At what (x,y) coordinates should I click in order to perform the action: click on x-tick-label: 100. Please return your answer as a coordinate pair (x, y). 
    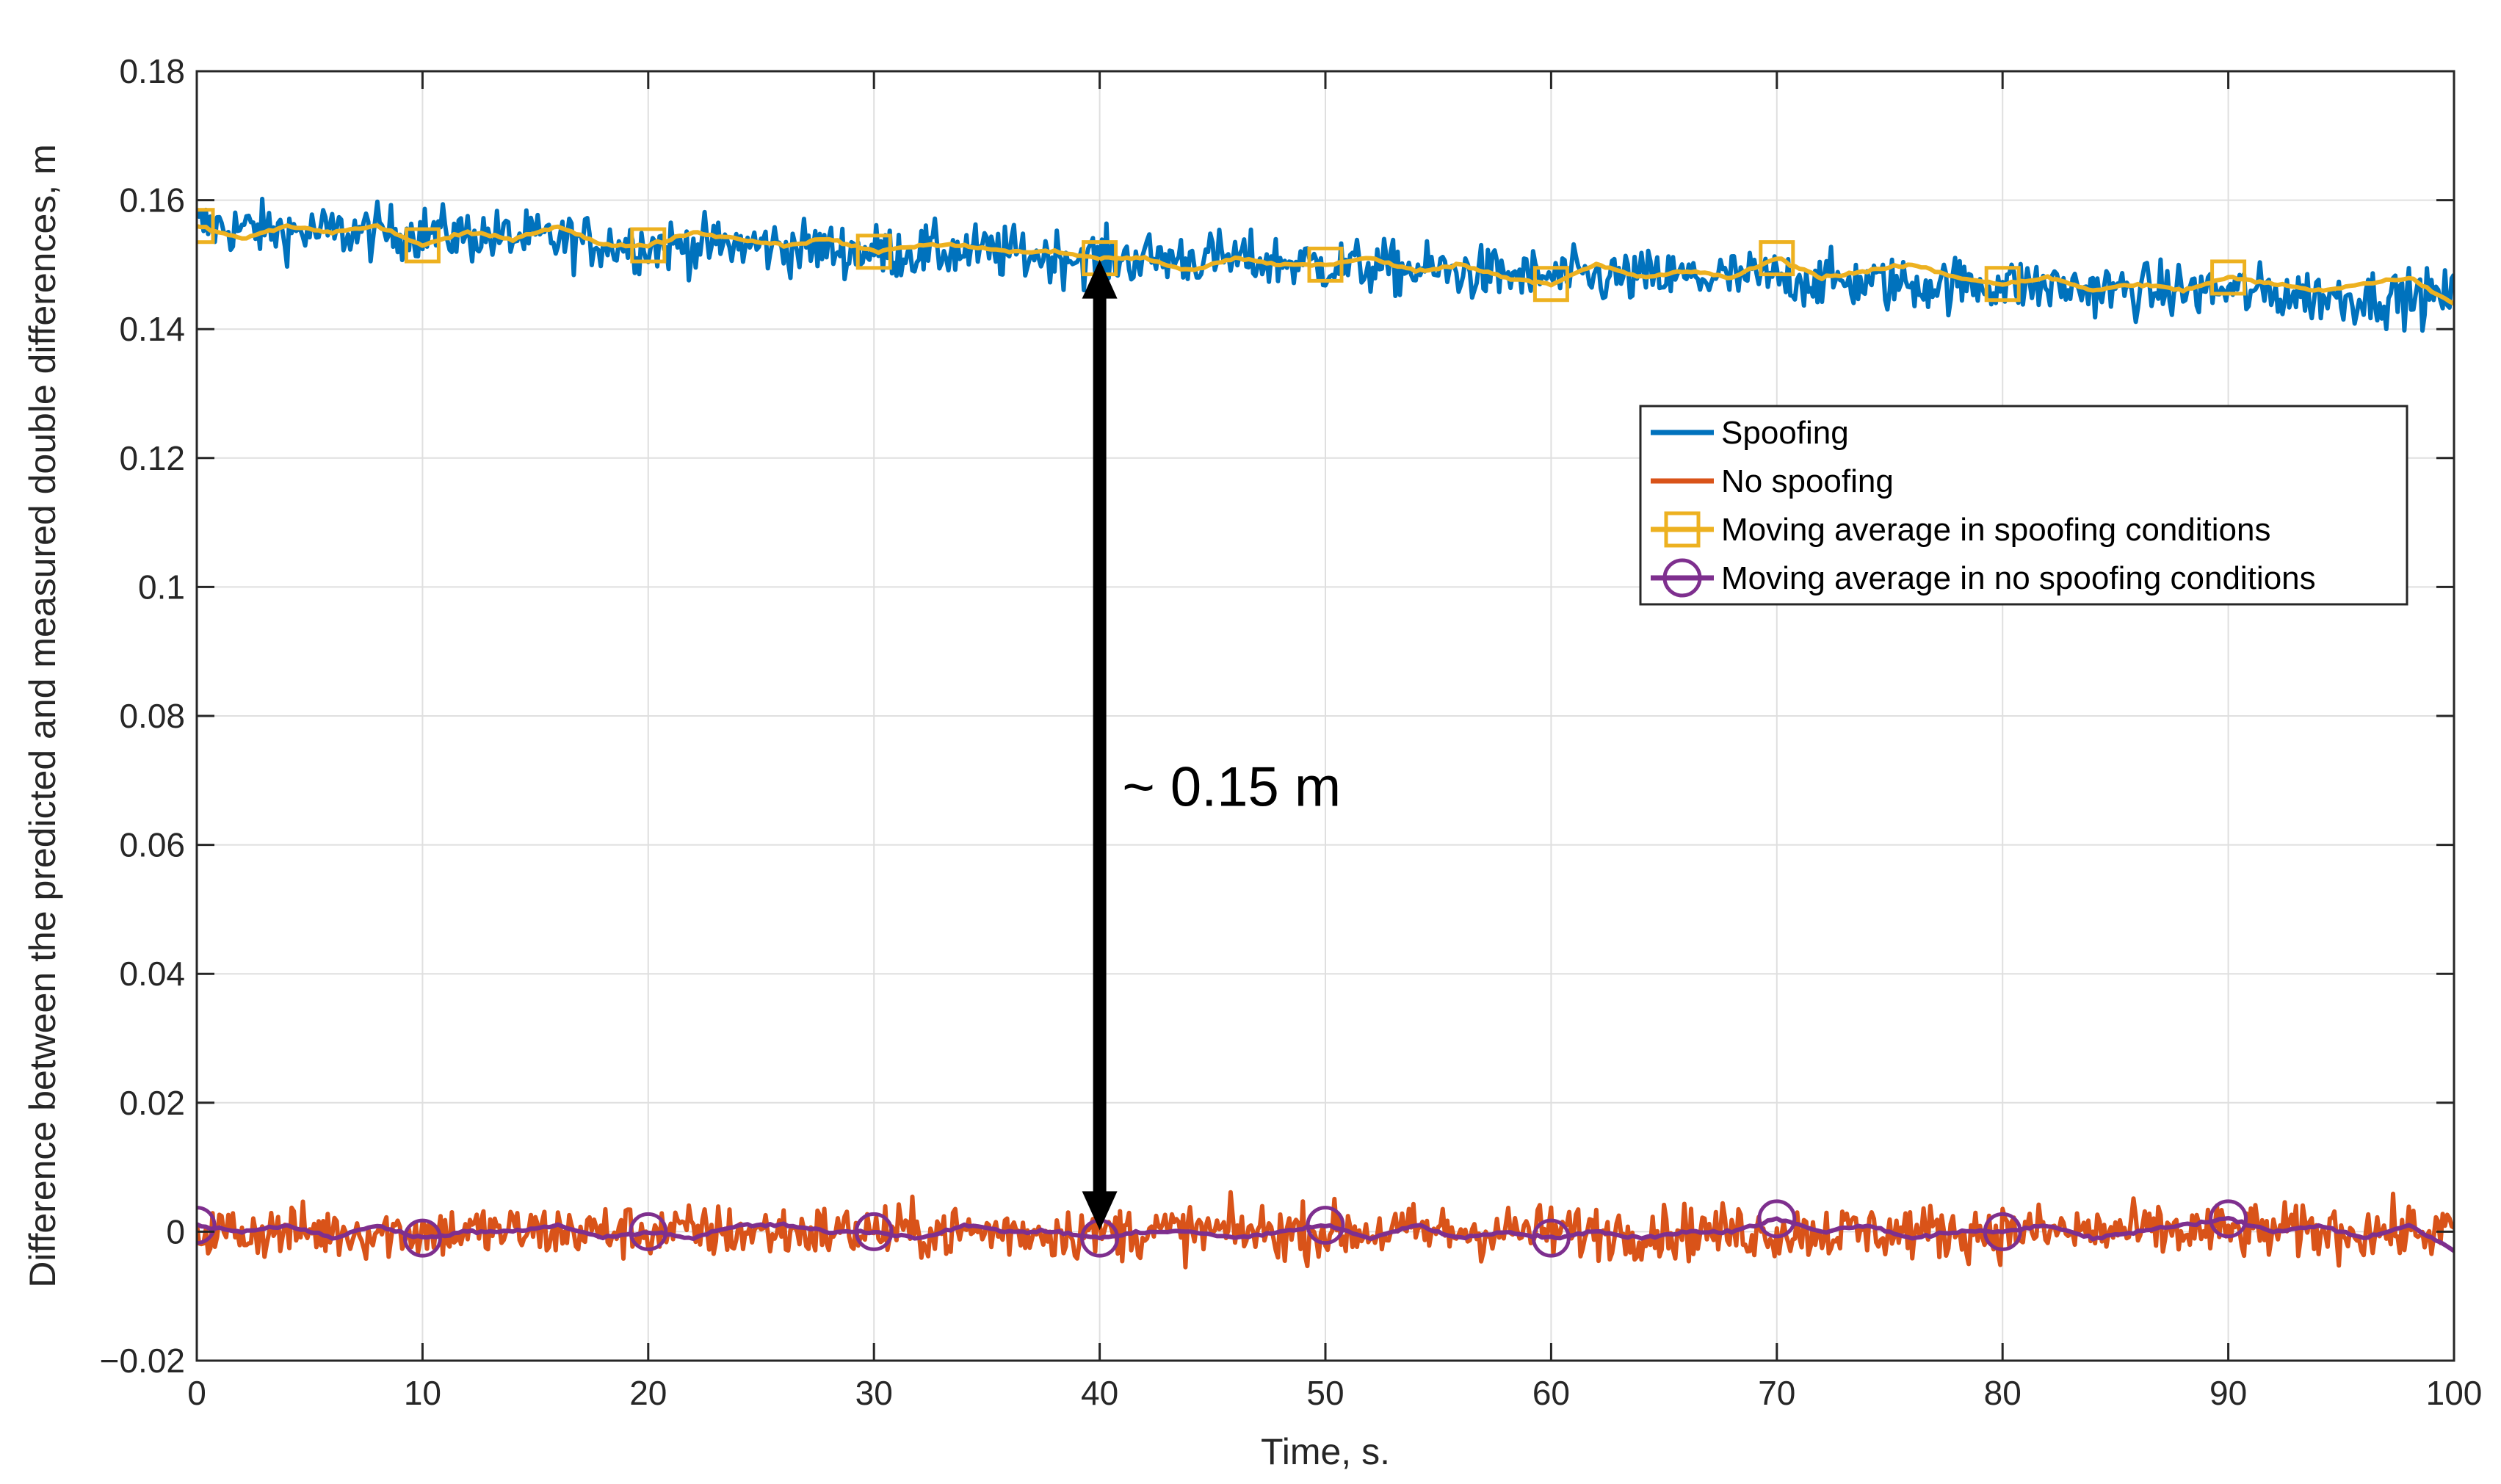
    Looking at the image, I should click on (2454, 1393).